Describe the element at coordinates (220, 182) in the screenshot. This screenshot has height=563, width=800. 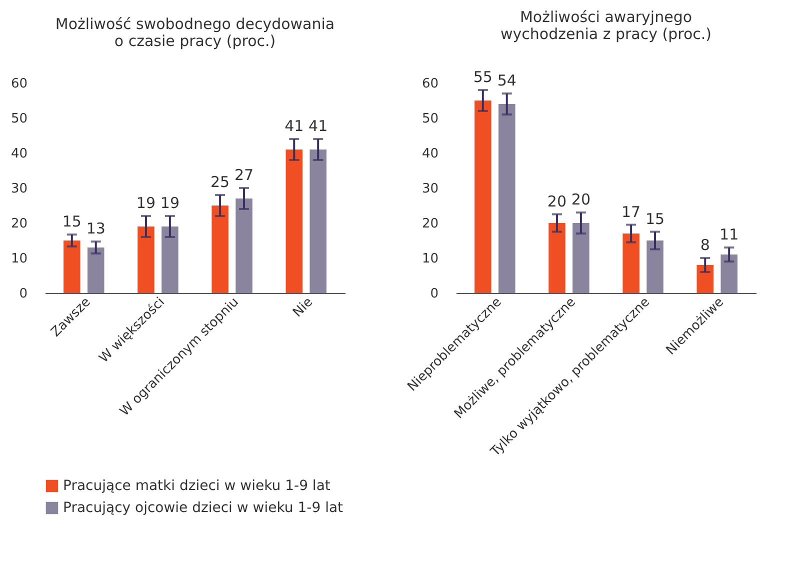
I see `data-label: 25` at that location.